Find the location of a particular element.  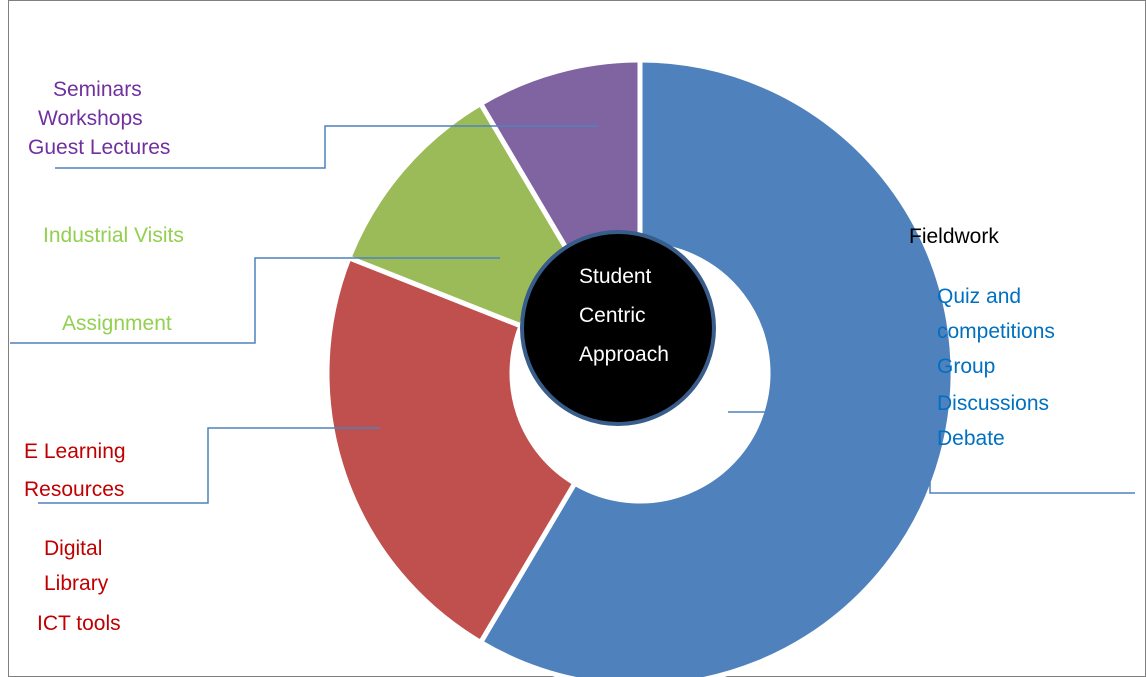

label-library: Library is located at coordinates (76, 583).